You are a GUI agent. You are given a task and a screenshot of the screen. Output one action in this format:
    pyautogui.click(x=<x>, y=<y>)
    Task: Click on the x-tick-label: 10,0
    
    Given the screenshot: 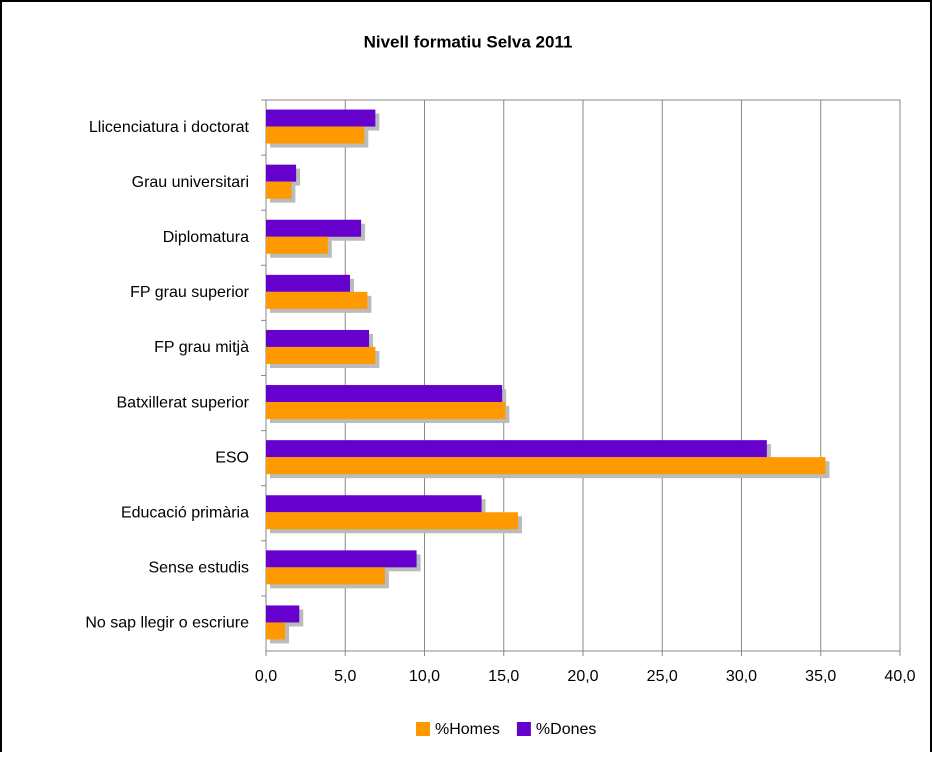 What is the action you would take?
    pyautogui.click(x=424, y=676)
    